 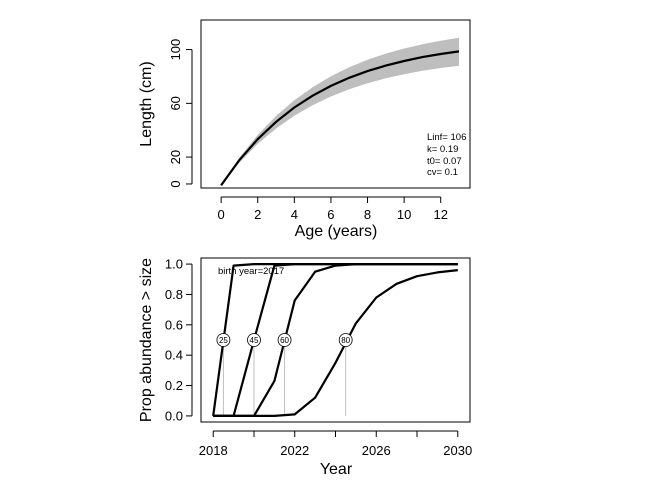 I want to click on t0-annotation: t0= 0.07, so click(x=444, y=161).